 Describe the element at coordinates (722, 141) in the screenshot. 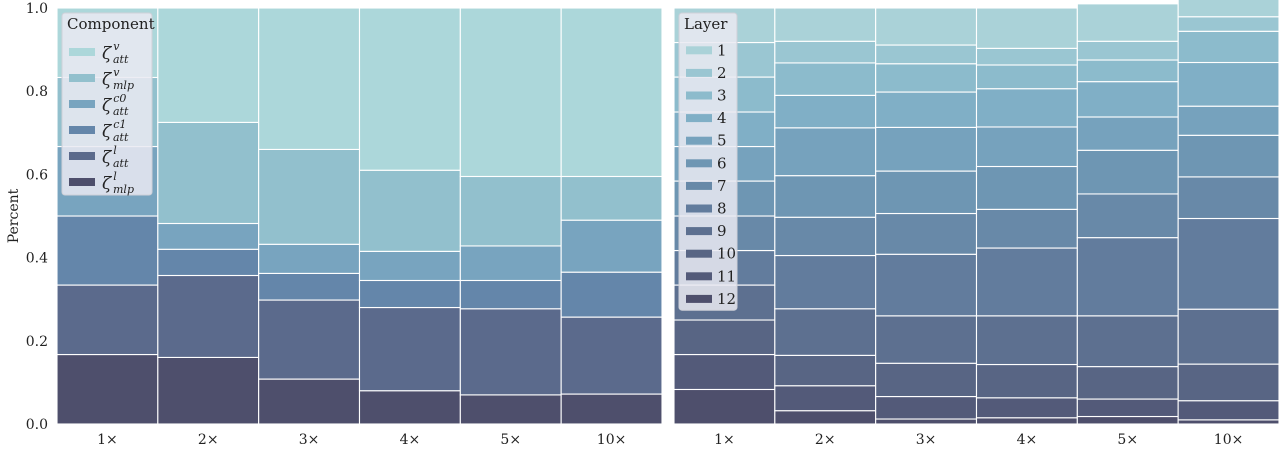

I see `legend-entry-label: 5` at that location.